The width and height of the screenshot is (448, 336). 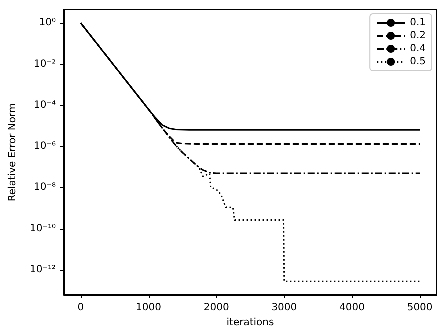 What do you see at coordinates (45, 188) in the screenshot?
I see `y-tick-label: 10⁻⁸` at bounding box center [45, 188].